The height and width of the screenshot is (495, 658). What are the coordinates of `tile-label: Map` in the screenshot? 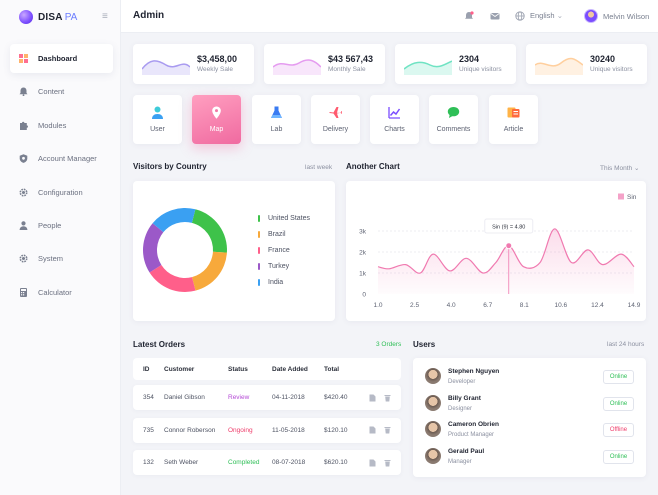 It's located at (216, 129).